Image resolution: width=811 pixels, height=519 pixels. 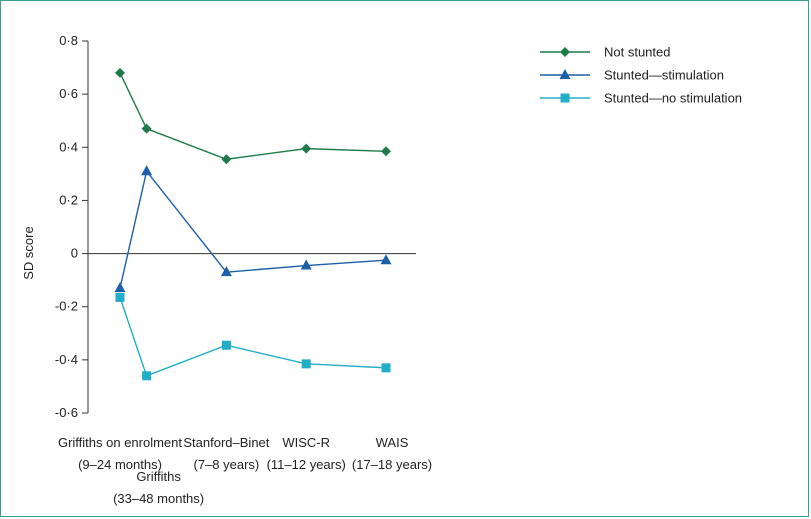 I want to click on y-axis-title: SD score, so click(x=28, y=252).